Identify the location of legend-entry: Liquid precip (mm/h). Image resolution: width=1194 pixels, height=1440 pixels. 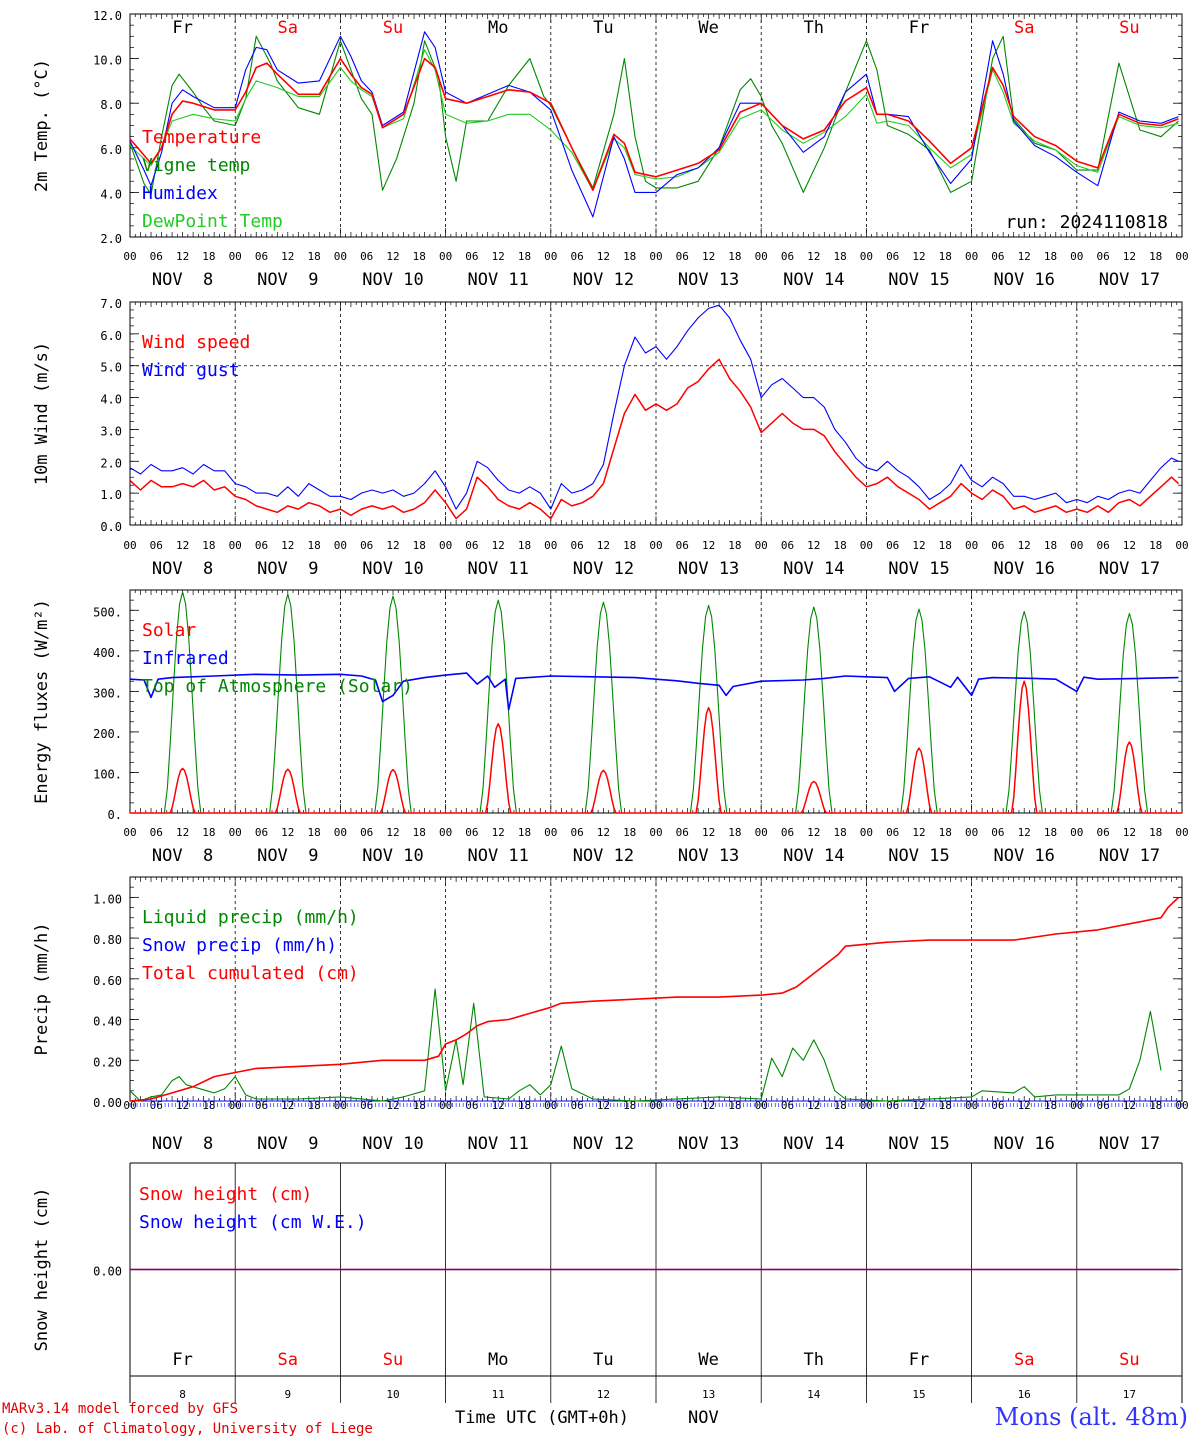
(250, 917).